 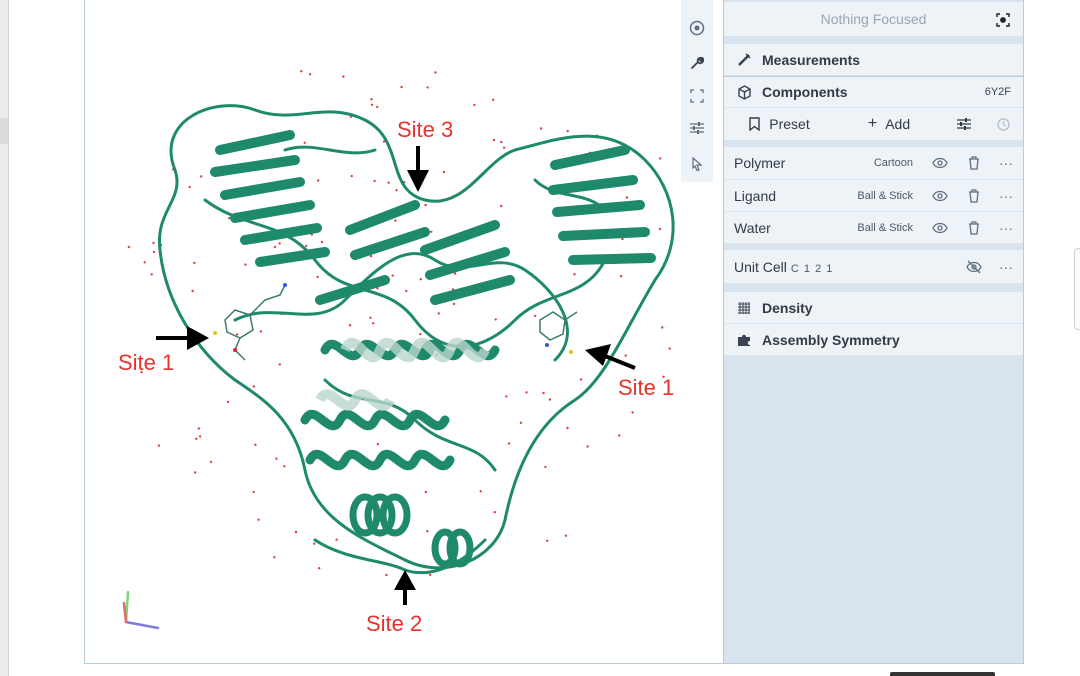 I want to click on components-section: Components 6Y2F, so click(x=873, y=91).